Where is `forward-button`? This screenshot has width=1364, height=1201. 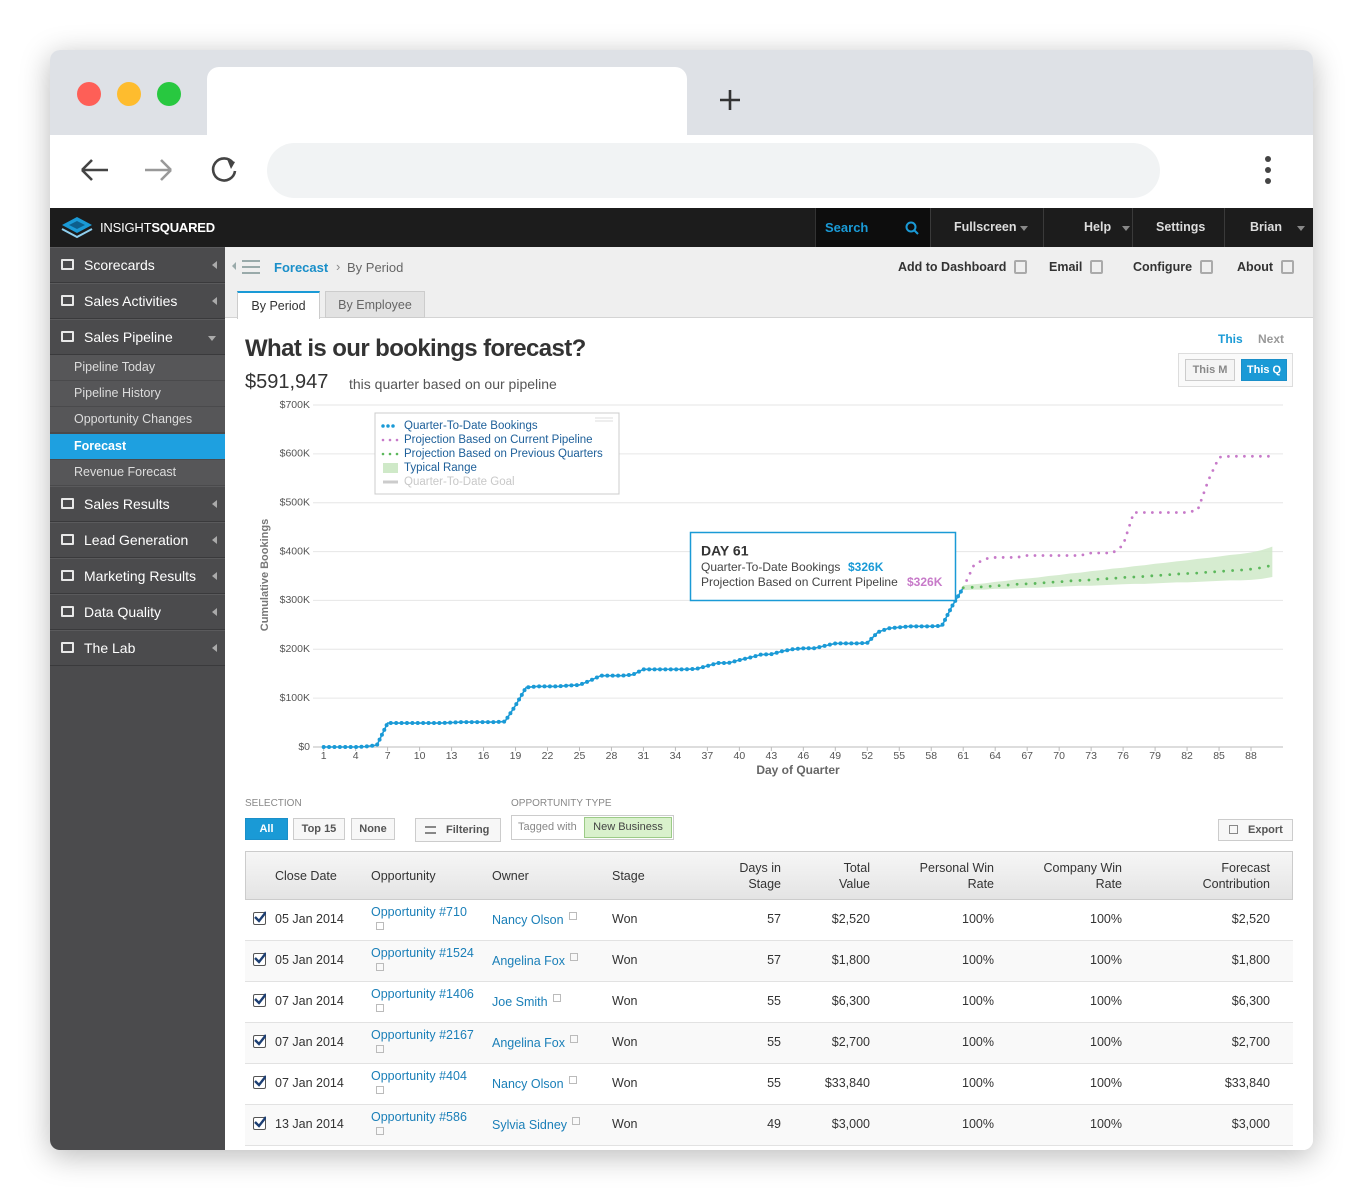 forward-button is located at coordinates (158, 170).